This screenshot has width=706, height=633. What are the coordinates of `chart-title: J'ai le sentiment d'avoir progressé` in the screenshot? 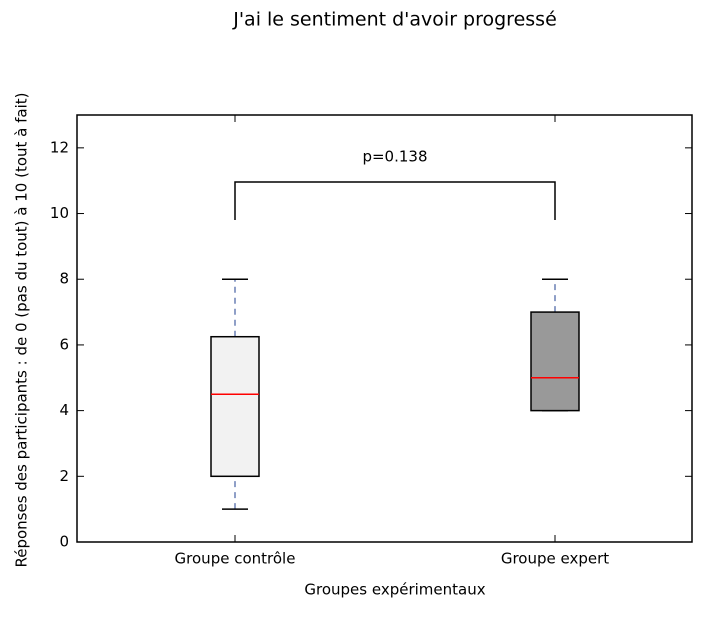 It's located at (394, 20).